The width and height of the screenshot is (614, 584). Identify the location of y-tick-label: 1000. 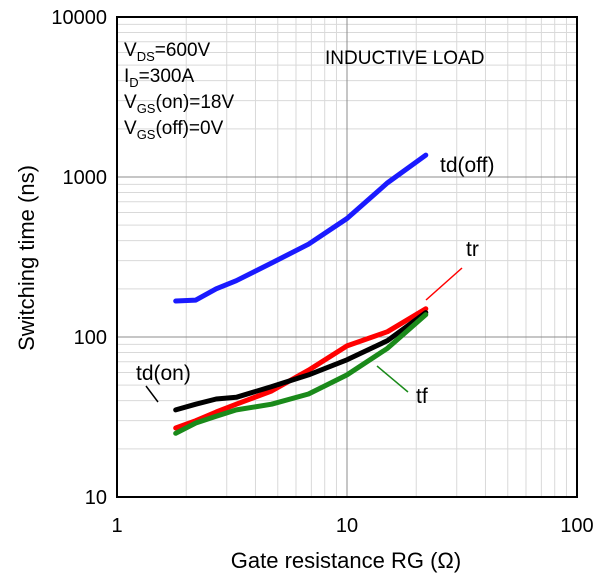
(85, 178).